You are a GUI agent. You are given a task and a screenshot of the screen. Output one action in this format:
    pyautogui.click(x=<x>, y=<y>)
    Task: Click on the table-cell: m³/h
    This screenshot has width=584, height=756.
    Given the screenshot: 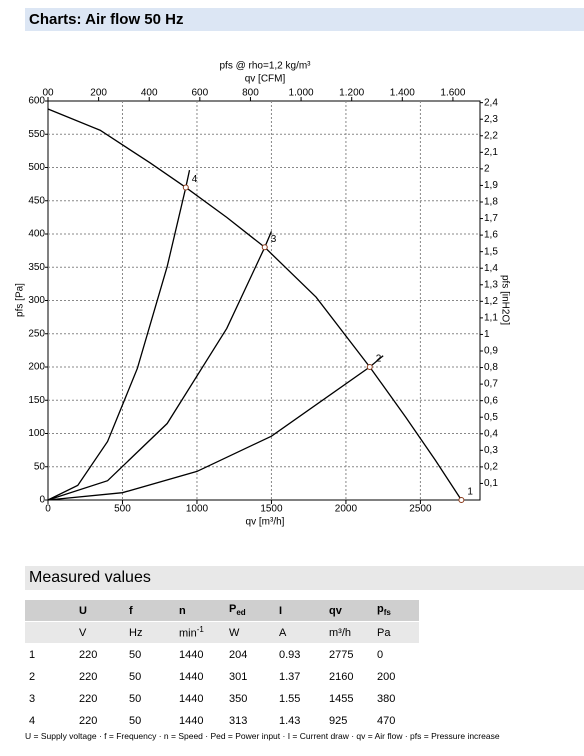 What is the action you would take?
    pyautogui.click(x=349, y=632)
    